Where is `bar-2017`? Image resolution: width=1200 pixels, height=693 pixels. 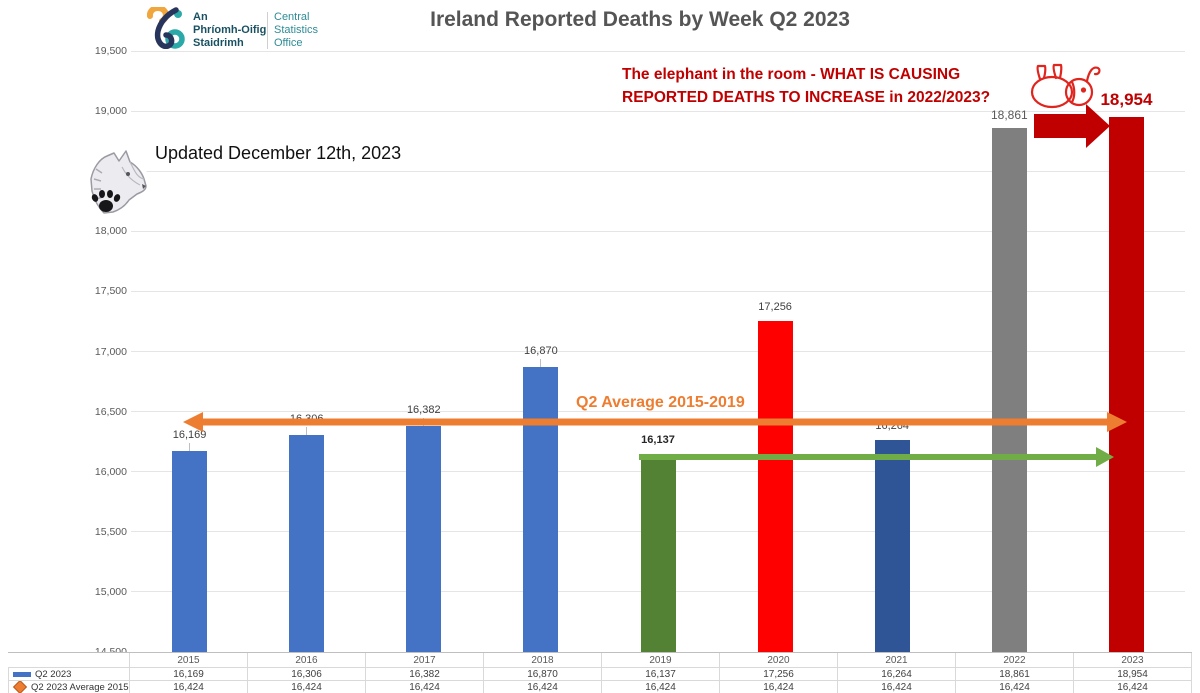
bar-2017 is located at coordinates (424, 538).